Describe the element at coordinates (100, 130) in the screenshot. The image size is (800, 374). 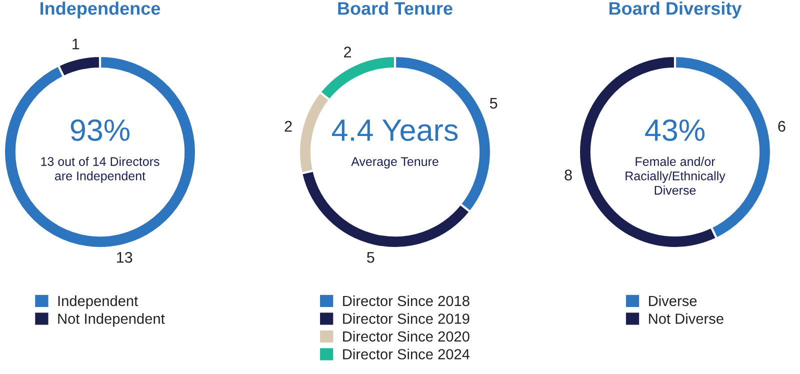
I see `text: 93%` at that location.